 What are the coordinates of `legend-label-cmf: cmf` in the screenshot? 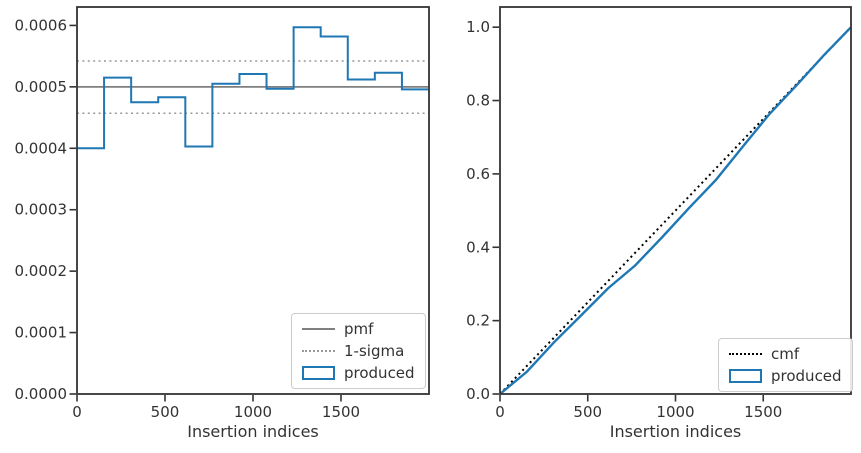 It's located at (785, 353).